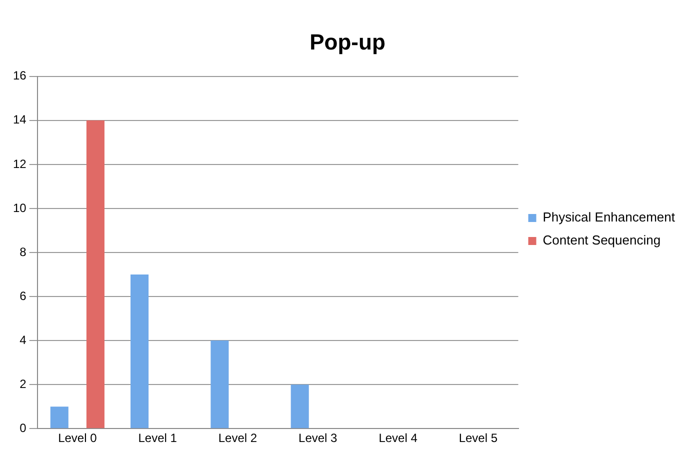 This screenshot has height=459, width=695. Describe the element at coordinates (23, 295) in the screenshot. I see `y-tick-label: 6` at that location.